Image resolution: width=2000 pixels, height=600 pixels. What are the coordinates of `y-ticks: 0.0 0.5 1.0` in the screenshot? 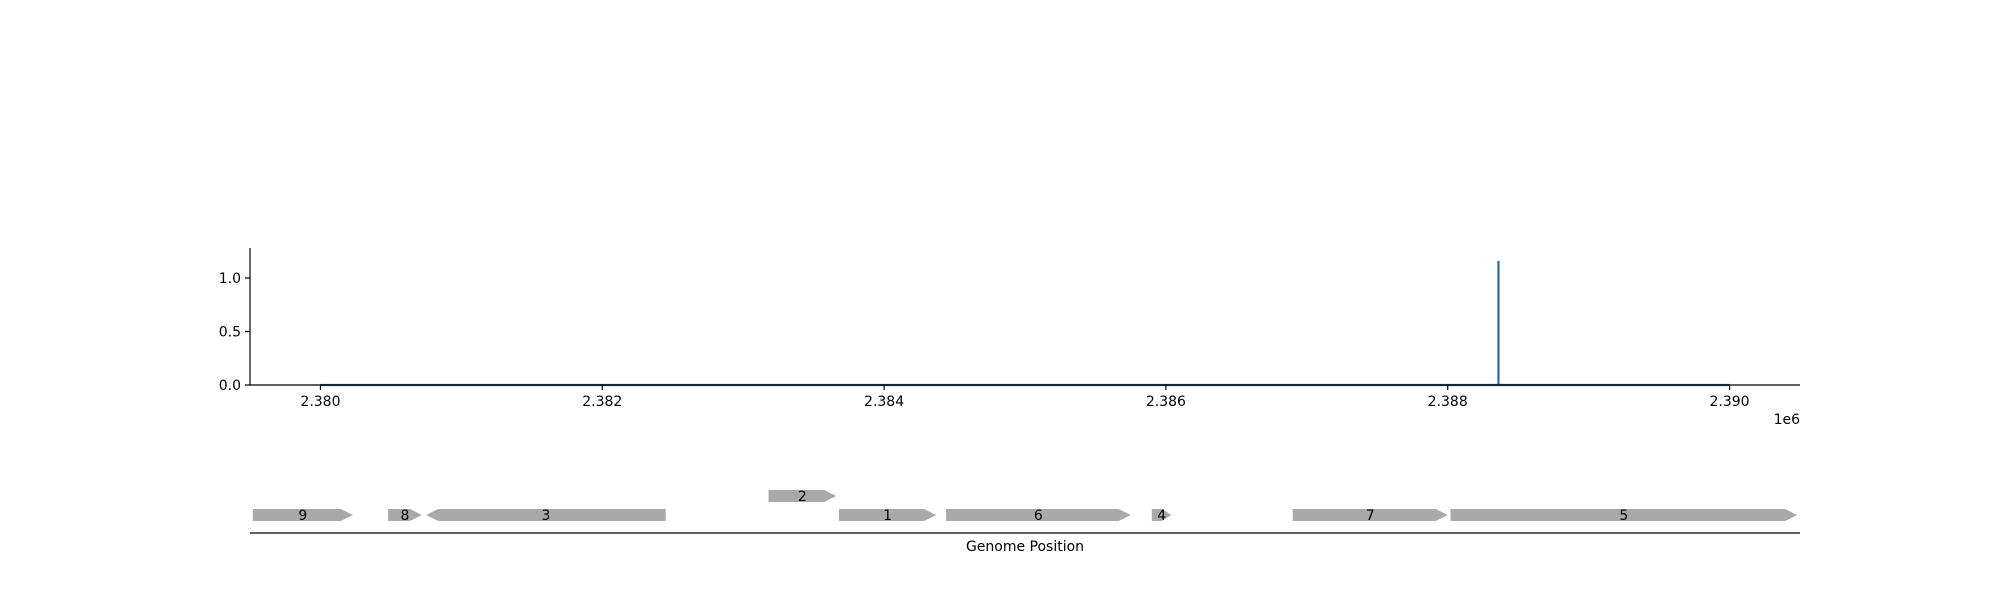 It's located at (234, 332).